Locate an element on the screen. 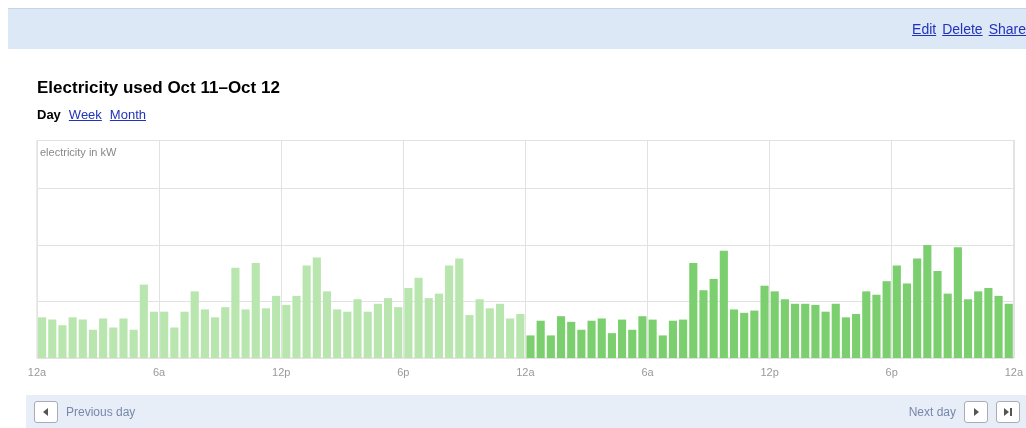 Image resolution: width=1026 pixels, height=428 pixels. text: Share is located at coordinates (1007, 29).